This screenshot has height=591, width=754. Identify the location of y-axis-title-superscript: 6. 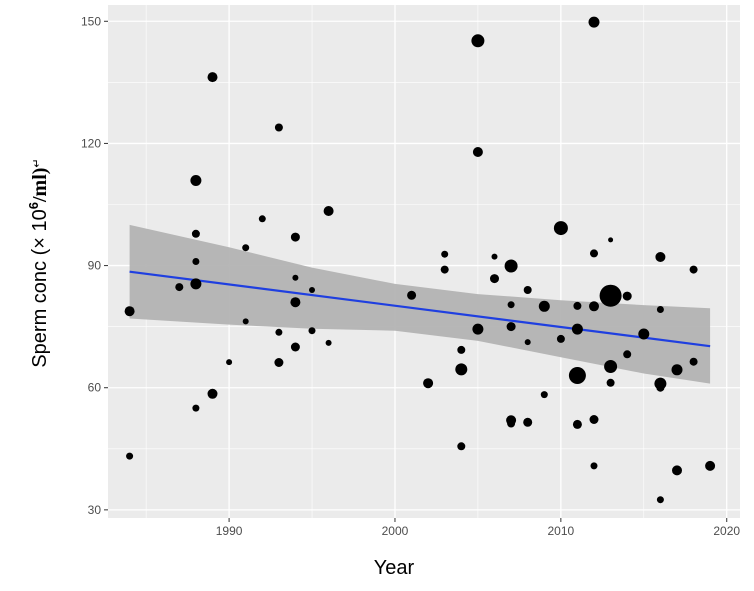
(33, 205).